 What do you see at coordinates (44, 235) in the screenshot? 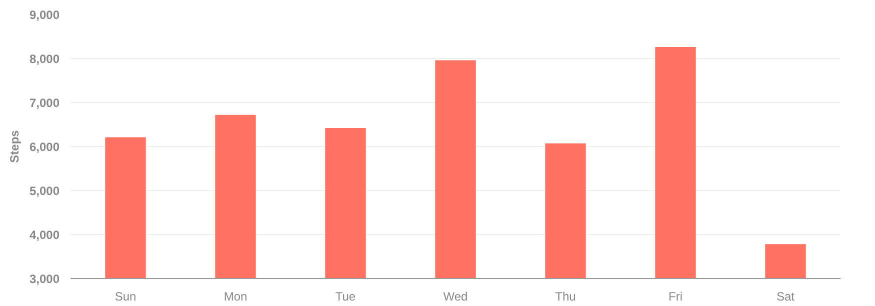
I see `y-tick-label: 4,000` at bounding box center [44, 235].